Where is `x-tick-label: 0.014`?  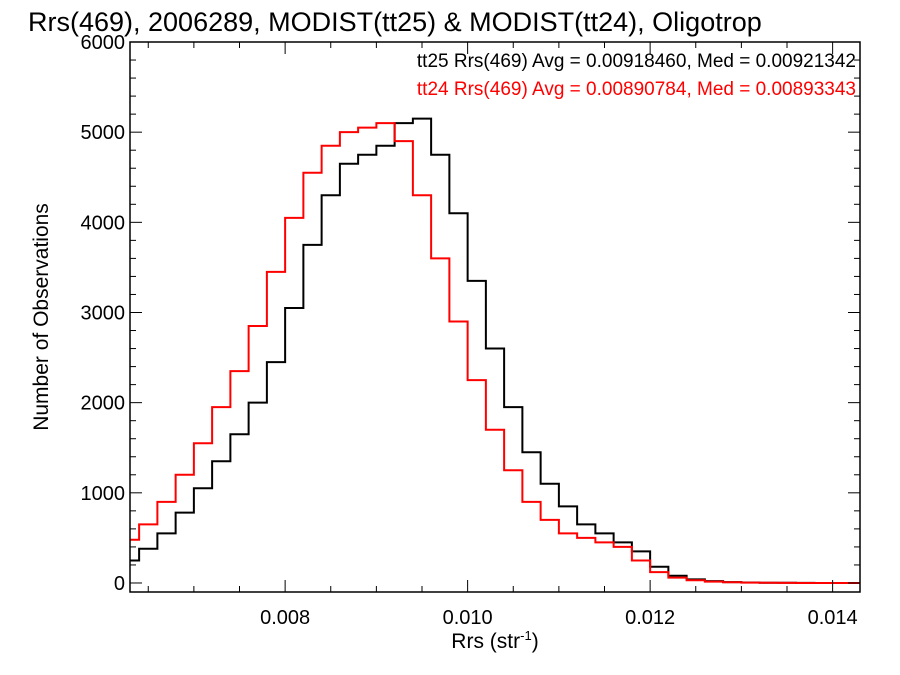
x-tick-label: 0.014 is located at coordinates (833, 618).